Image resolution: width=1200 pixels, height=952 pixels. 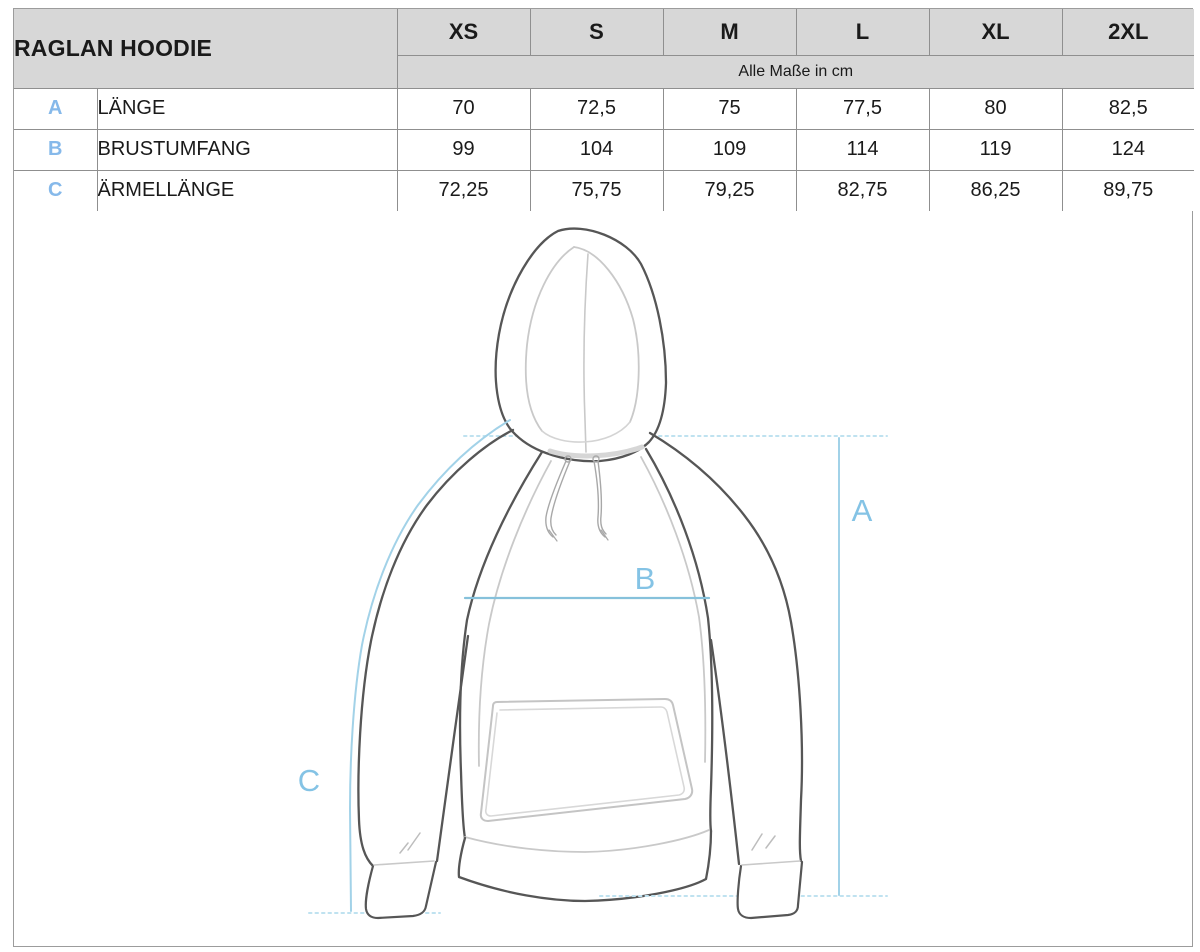 I want to click on unit-note: Alle Maße in cm, so click(x=795, y=71).